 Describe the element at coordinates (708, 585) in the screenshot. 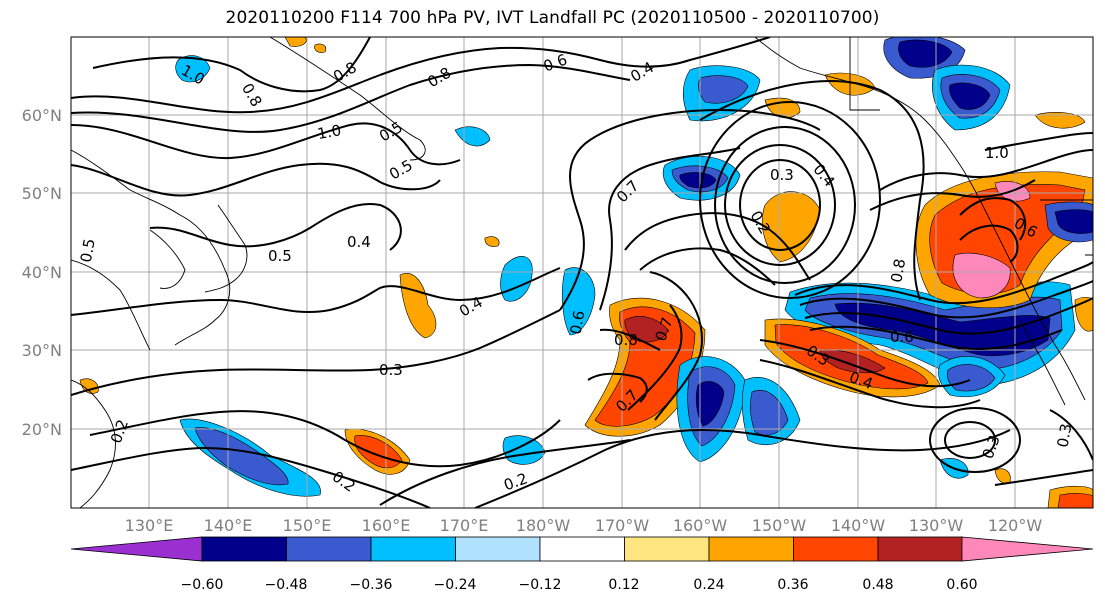

I see `colorbar-tick-label: 0.24` at that location.